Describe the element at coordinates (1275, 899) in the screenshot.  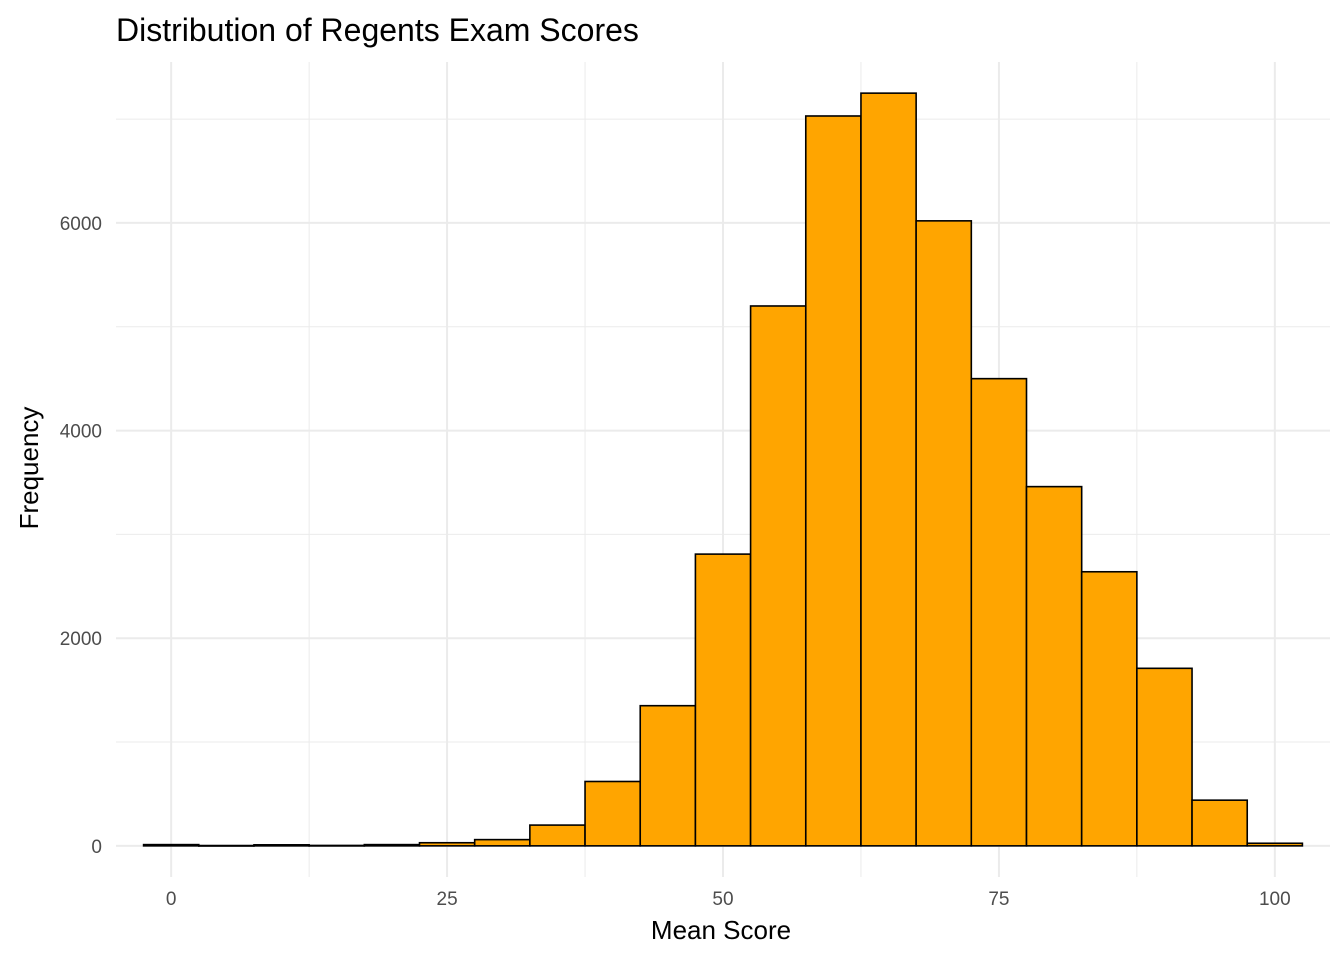
I see `x-tick-label: 100` at that location.